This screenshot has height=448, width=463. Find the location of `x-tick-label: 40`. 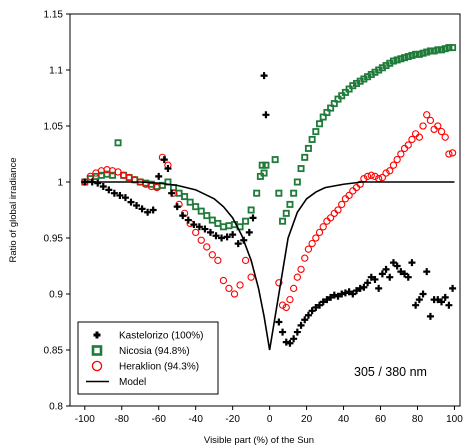

x-tick-label: 40 is located at coordinates (344, 419).